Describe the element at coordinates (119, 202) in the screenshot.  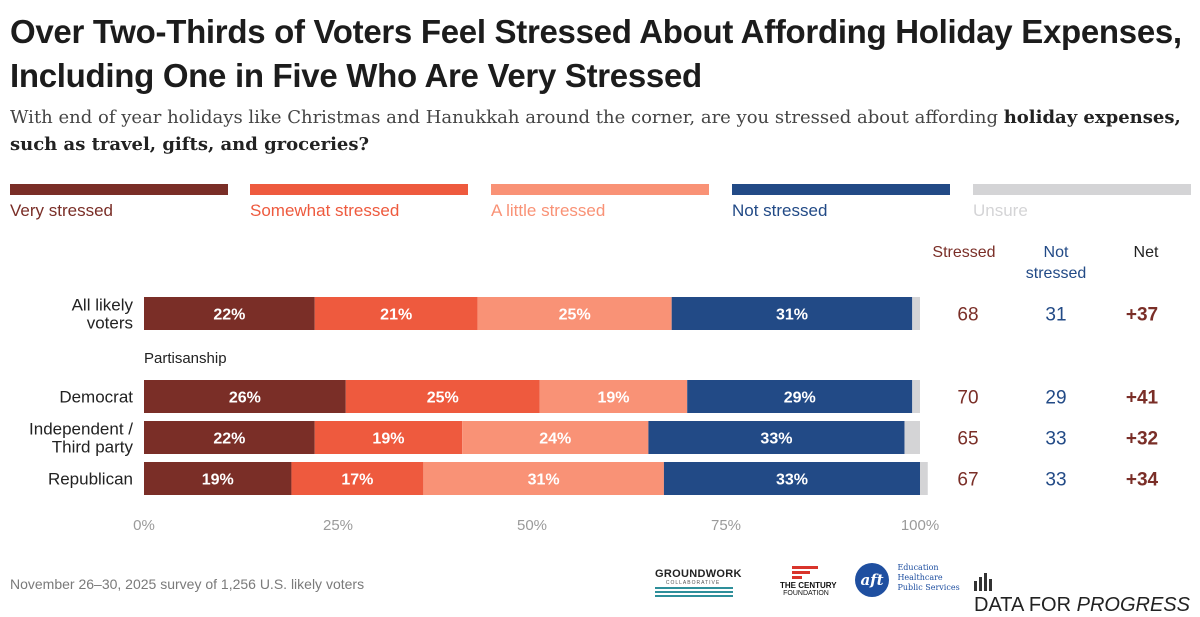
I see `legend-very-stressed: Very stressed` at that location.